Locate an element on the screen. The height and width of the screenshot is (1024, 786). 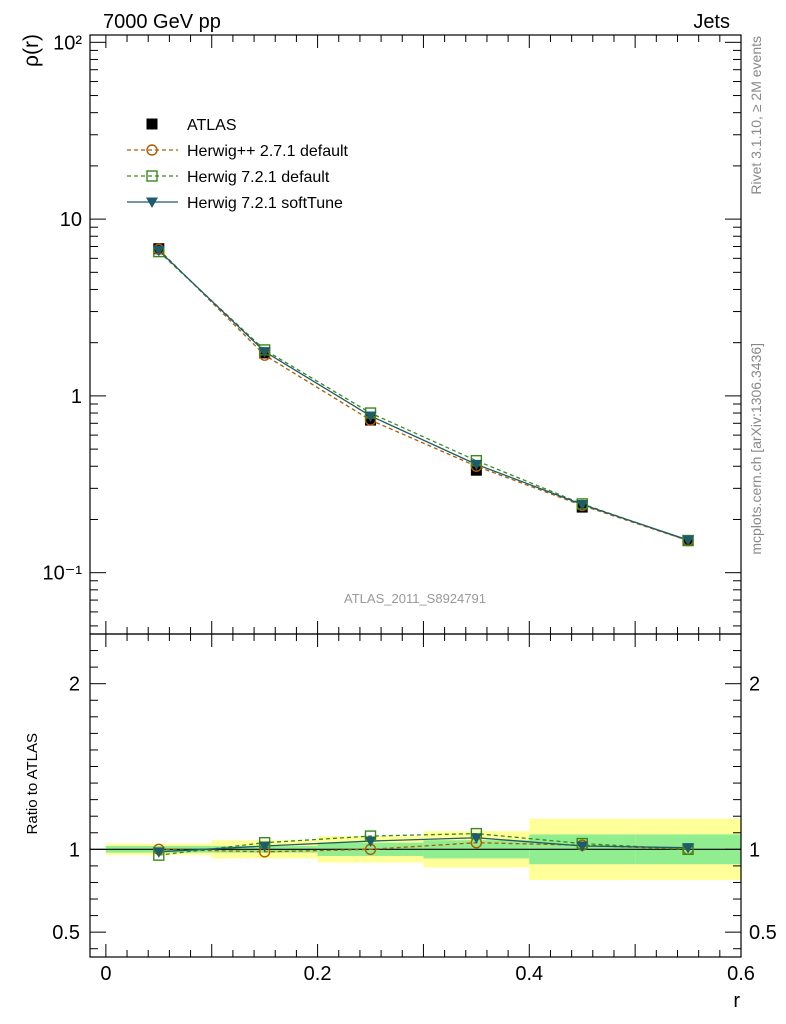
legend-label-2: Herwig 7.2.1 default is located at coordinates (258, 177).